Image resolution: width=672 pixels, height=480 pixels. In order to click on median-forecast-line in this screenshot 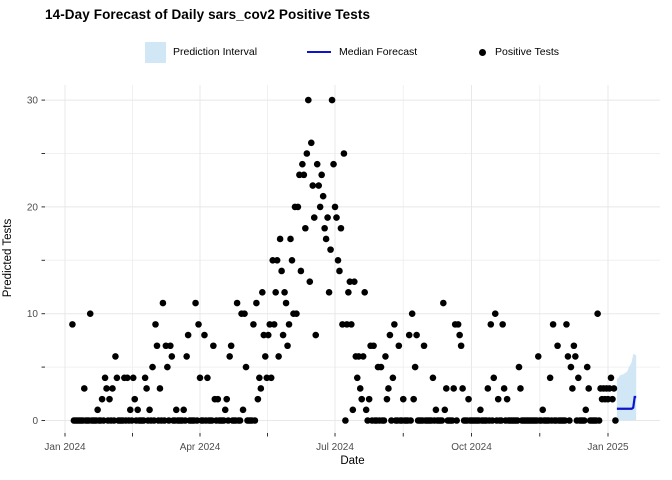, I will do `click(626, 402)`.